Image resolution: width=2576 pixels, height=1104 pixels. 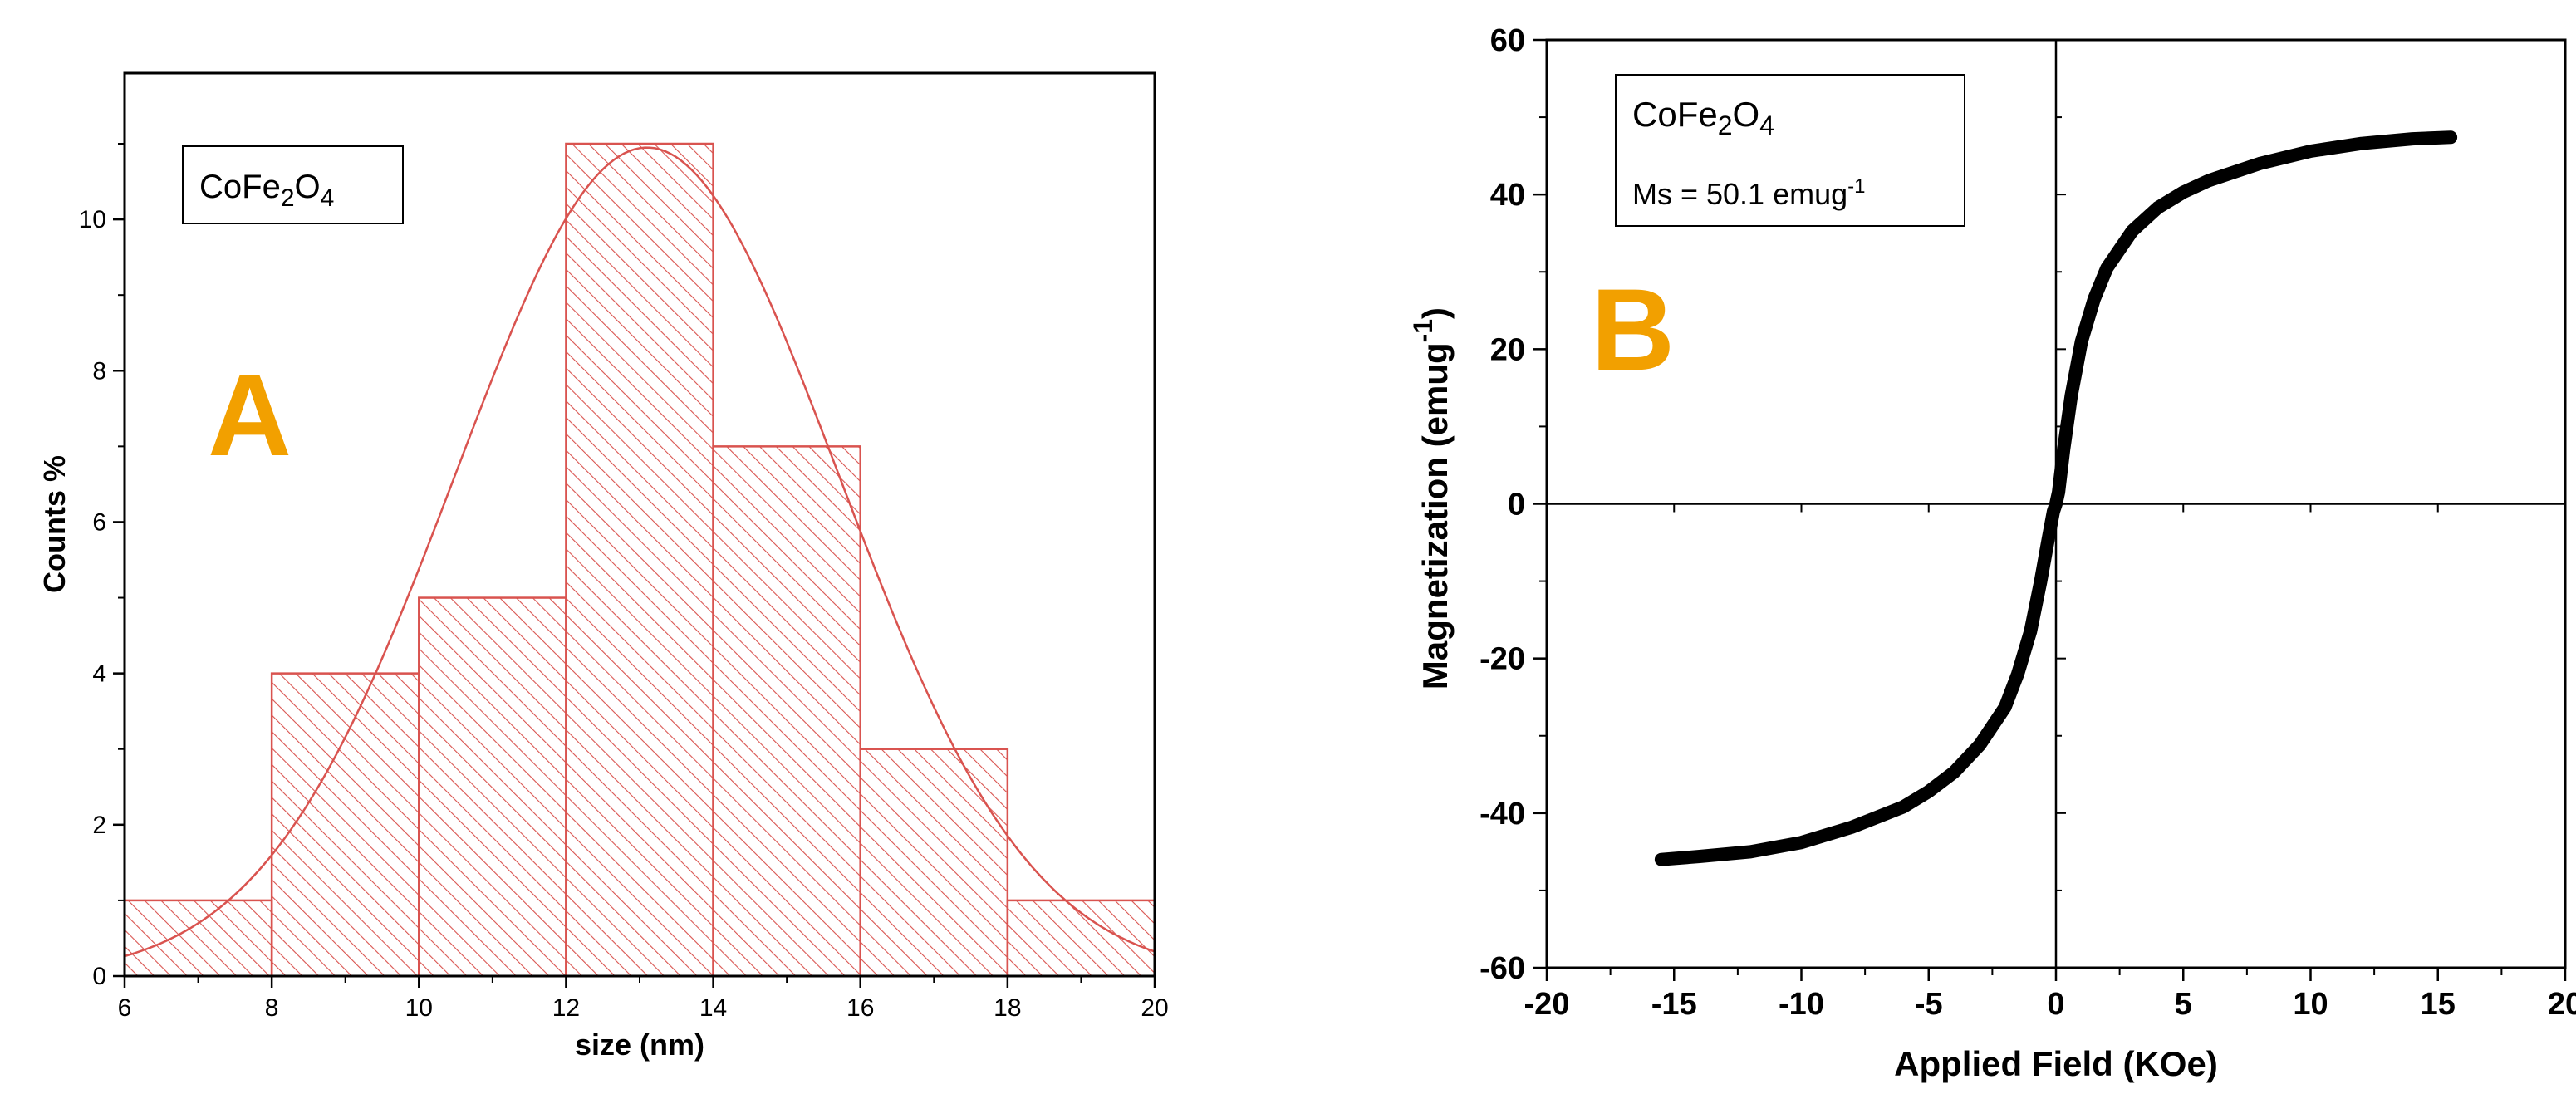 I want to click on x-tick-label: 0, so click(x=2055, y=1004).